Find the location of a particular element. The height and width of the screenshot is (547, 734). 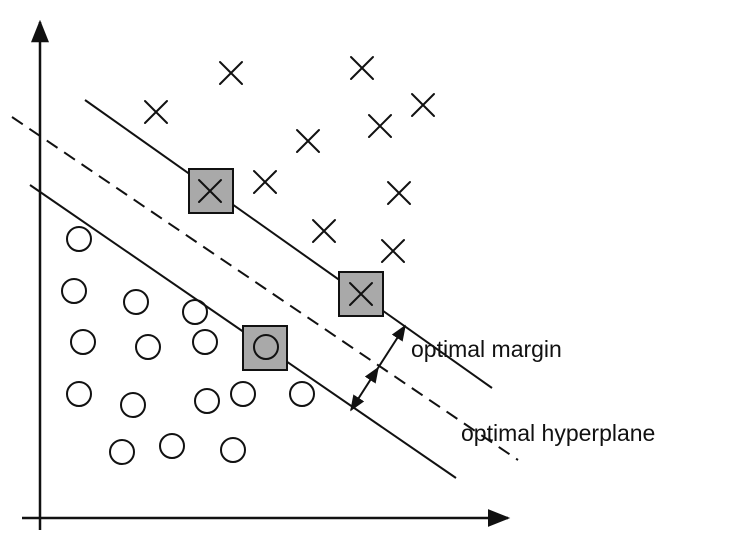

support-vector-square is located at coordinates (265, 348).